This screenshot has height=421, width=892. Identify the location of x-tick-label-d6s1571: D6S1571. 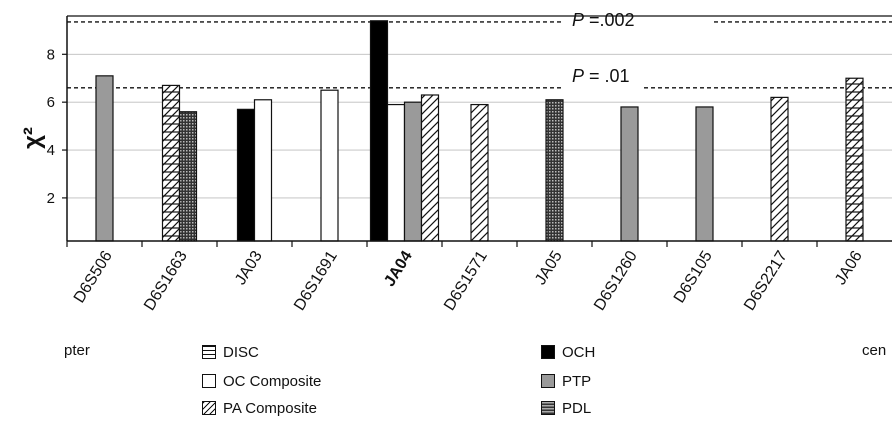
(466, 281).